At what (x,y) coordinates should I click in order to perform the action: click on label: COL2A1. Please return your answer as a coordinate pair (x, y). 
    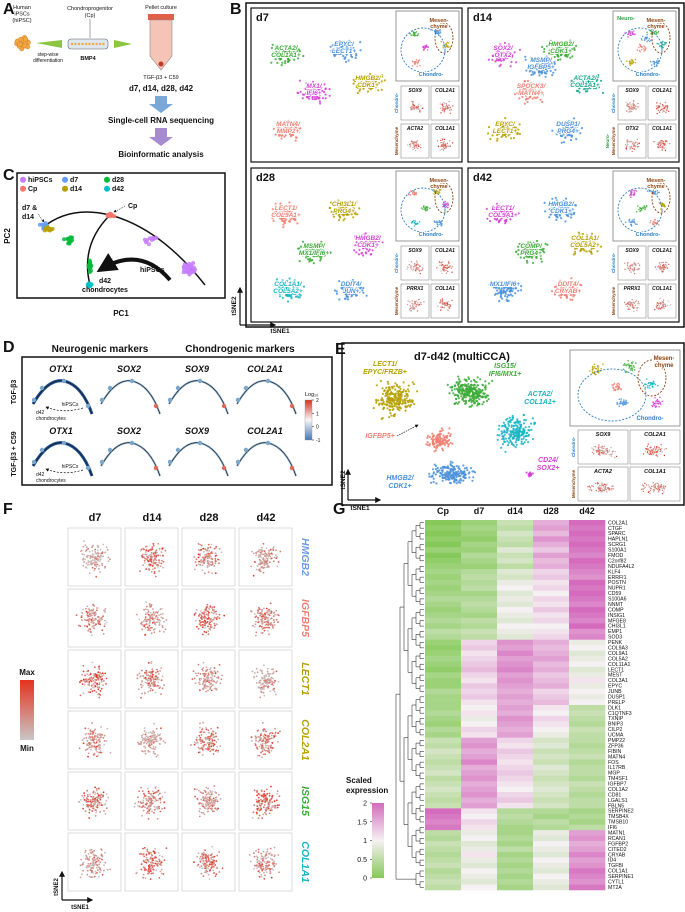
    Looking at the image, I should click on (662, 91).